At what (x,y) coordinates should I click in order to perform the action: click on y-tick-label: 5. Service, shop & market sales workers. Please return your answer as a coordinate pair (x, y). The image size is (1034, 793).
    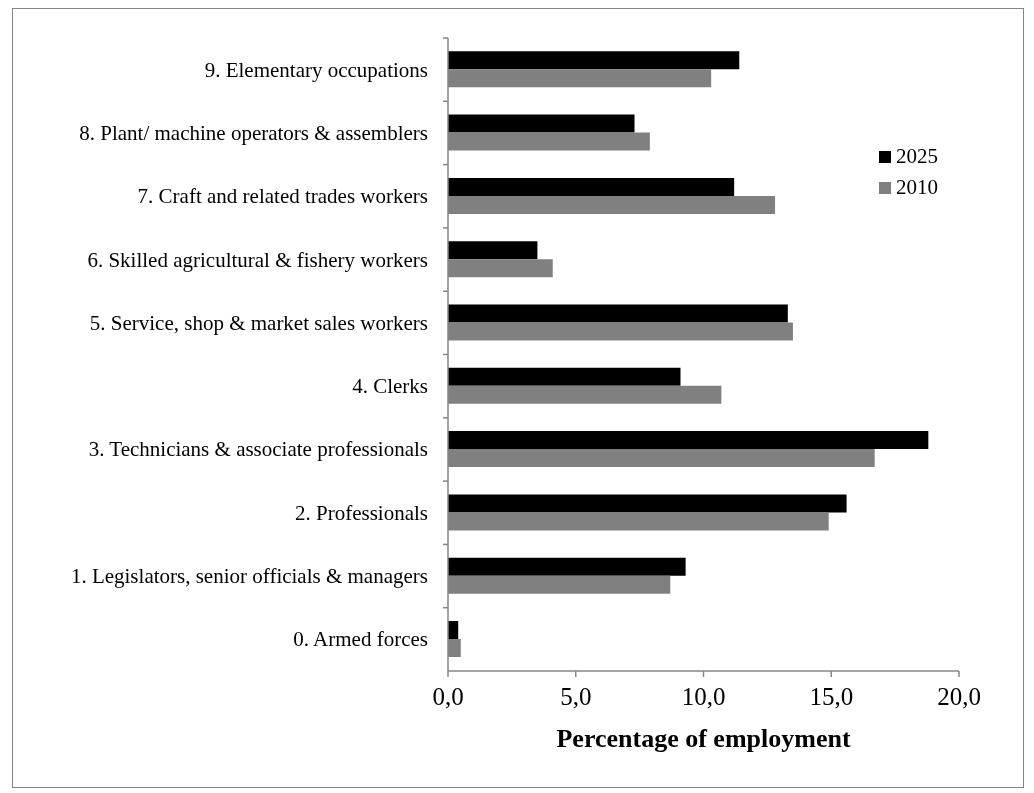
    Looking at the image, I should click on (258, 322).